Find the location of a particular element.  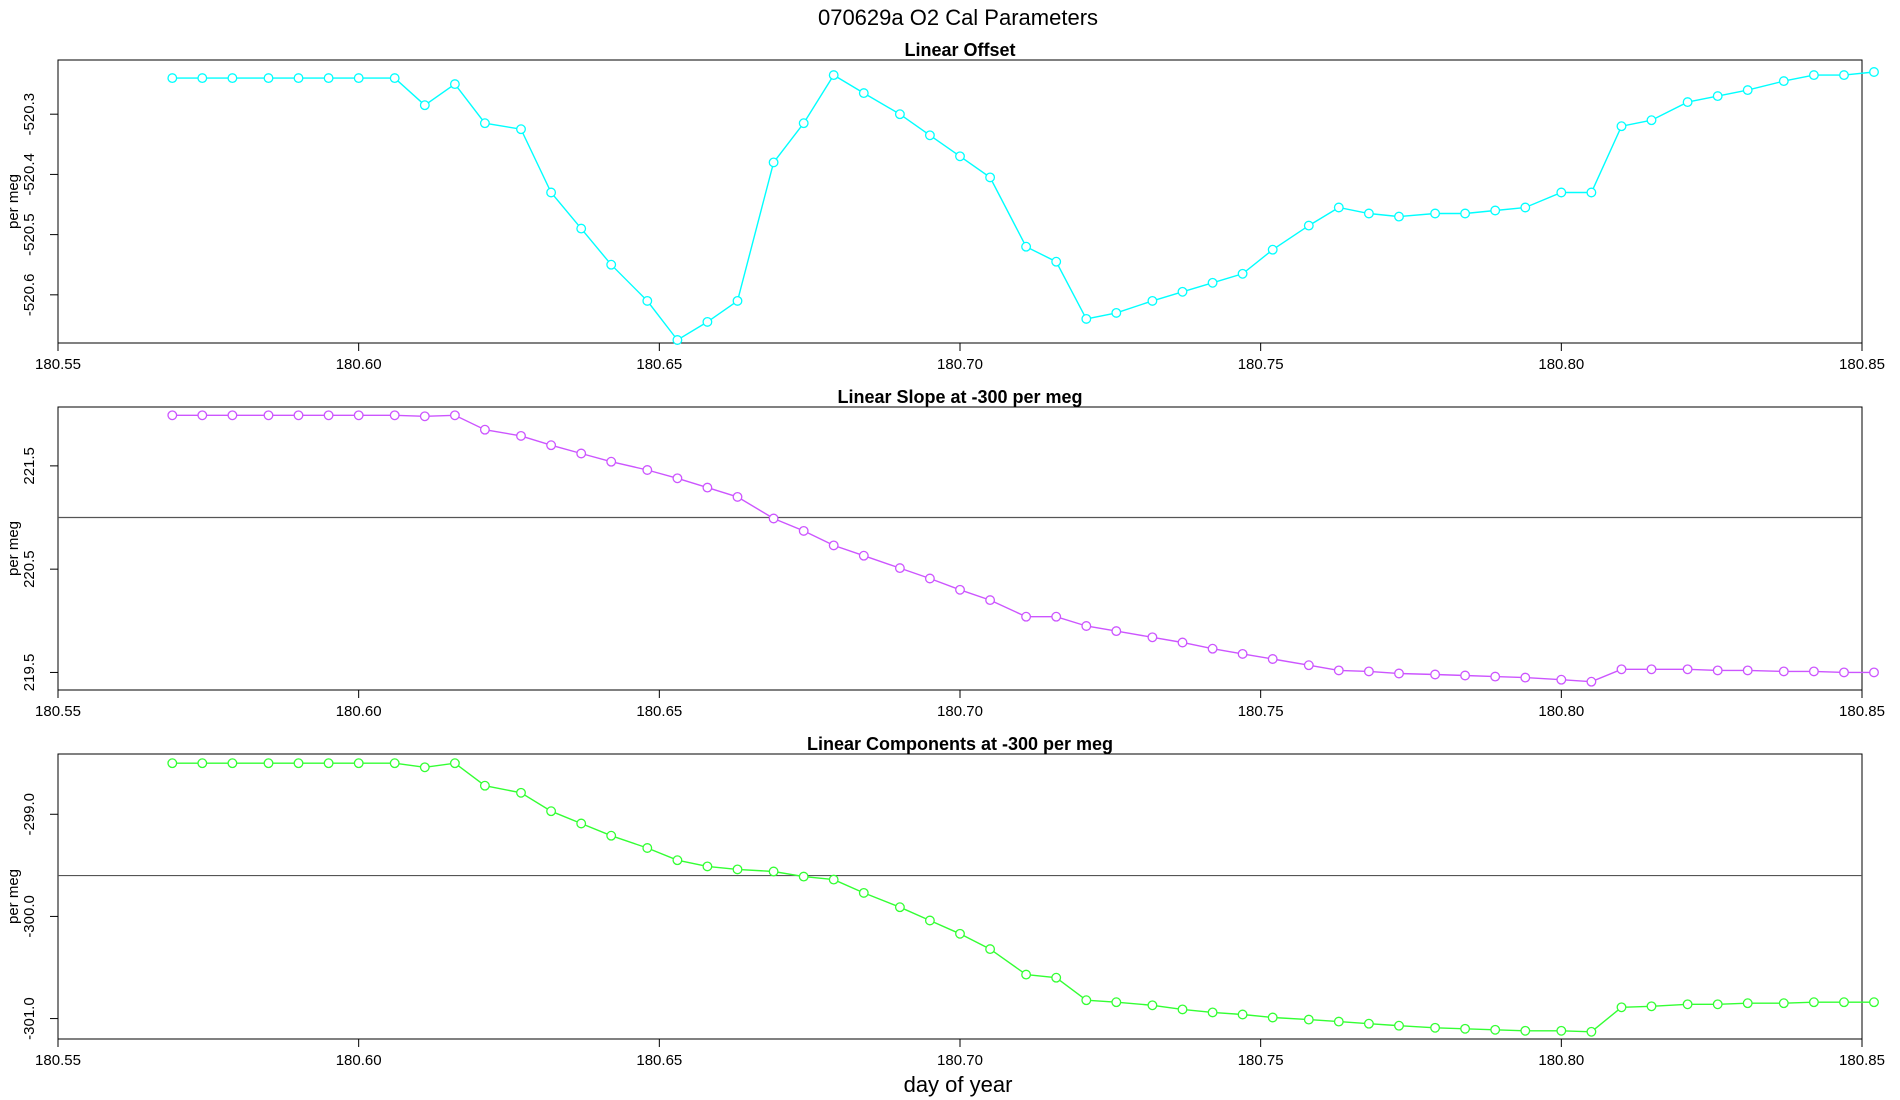

y-tick-label: 221.5 is located at coordinates (29, 466).